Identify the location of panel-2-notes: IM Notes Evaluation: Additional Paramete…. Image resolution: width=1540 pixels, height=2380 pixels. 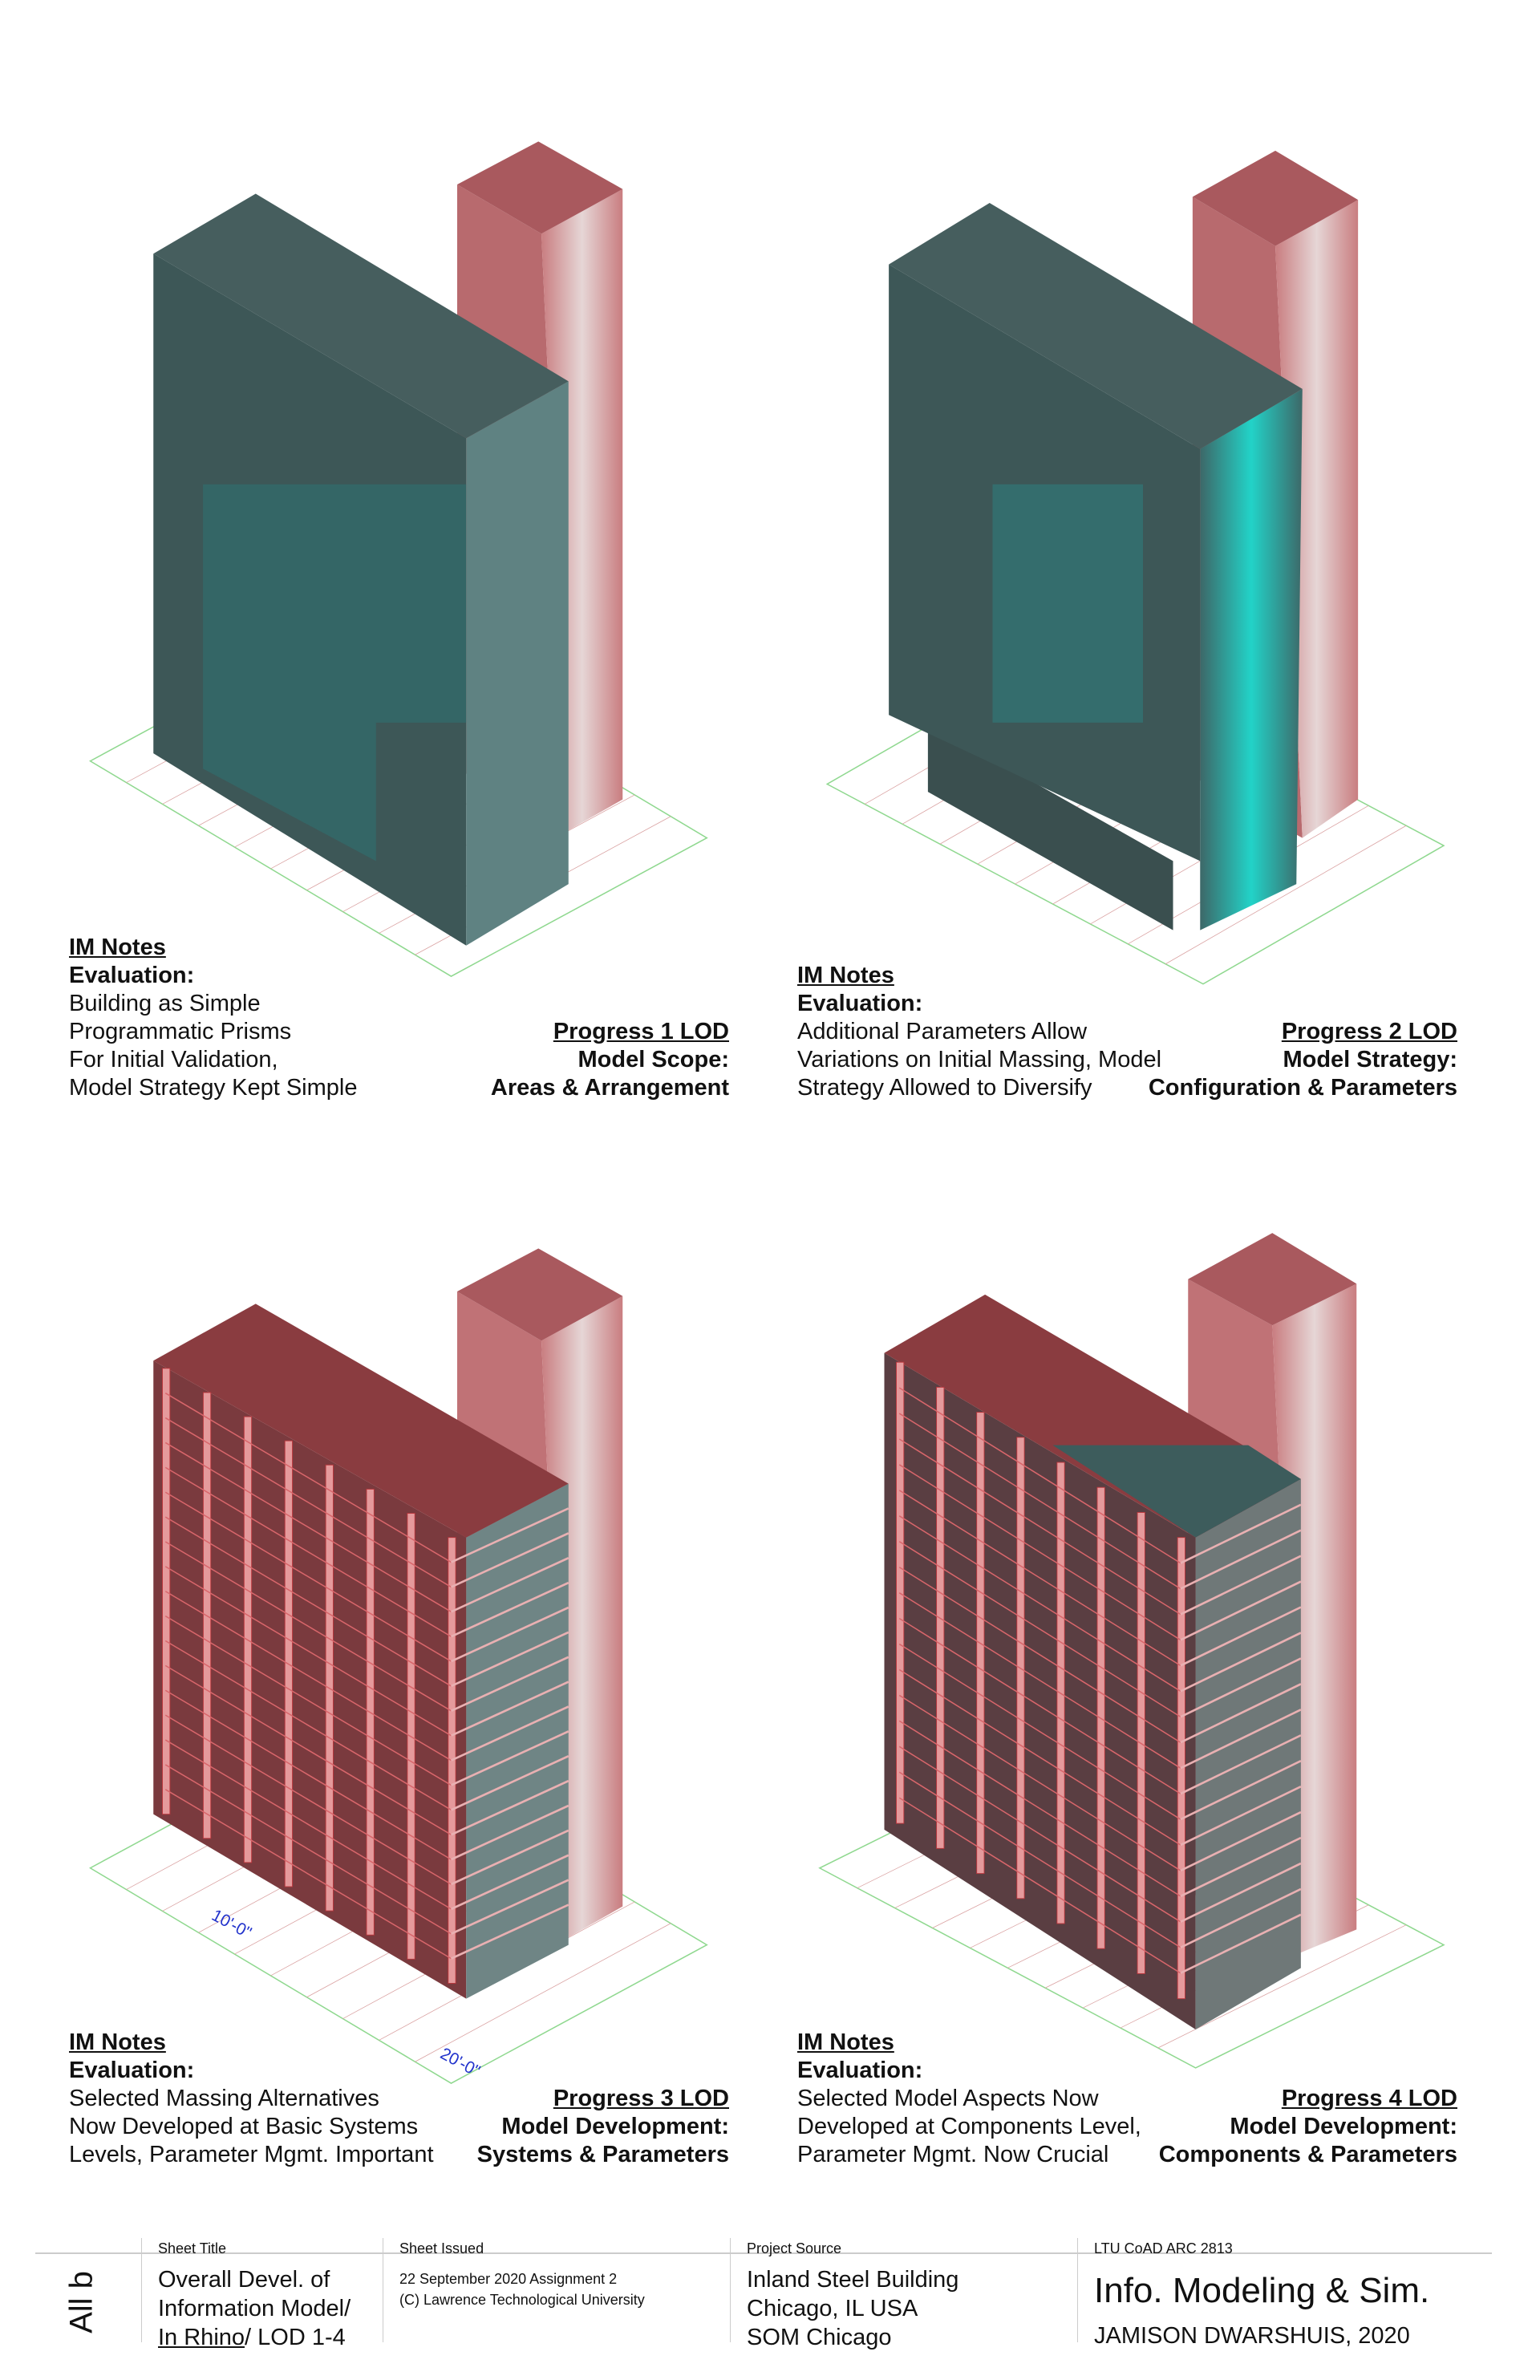
(979, 1032).